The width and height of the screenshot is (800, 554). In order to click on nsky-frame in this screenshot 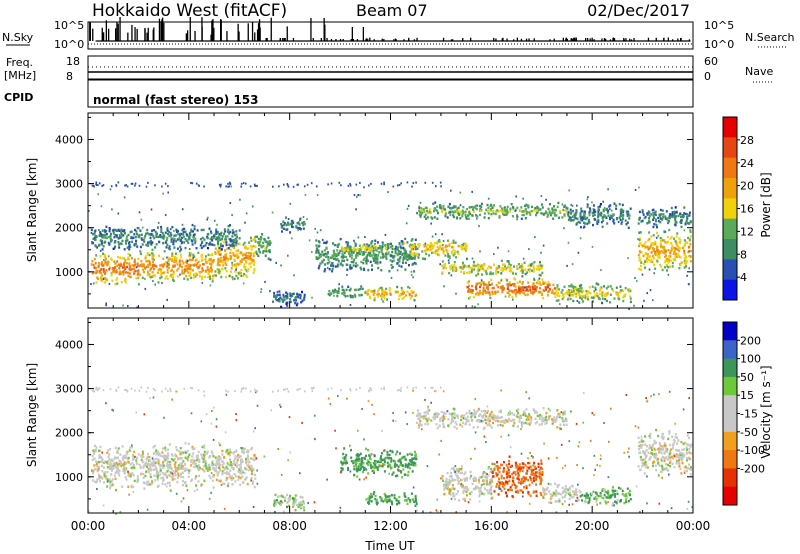, I will do `click(390, 35)`.